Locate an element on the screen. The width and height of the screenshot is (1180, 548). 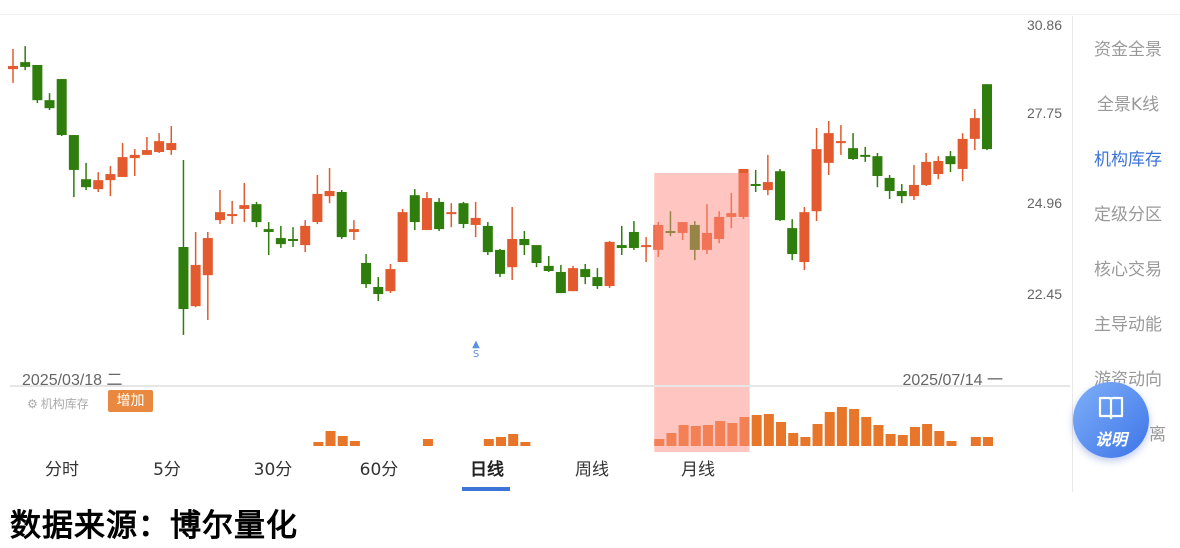
sidebar-item-deviation: 离 is located at coordinates (1157, 435).